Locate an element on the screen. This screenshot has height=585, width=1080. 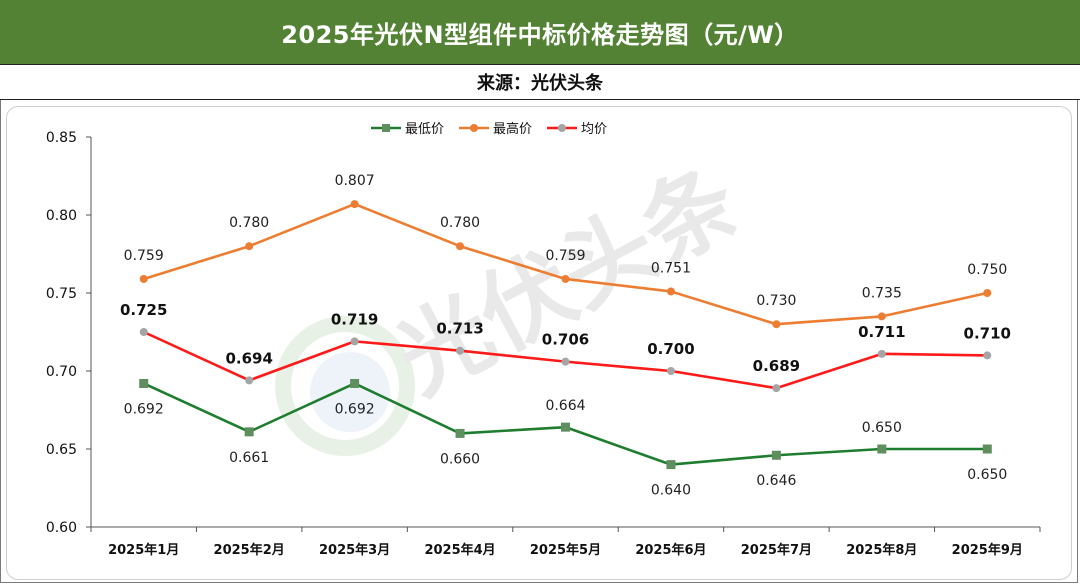
data-label-max: 0.750 is located at coordinates (987, 270).